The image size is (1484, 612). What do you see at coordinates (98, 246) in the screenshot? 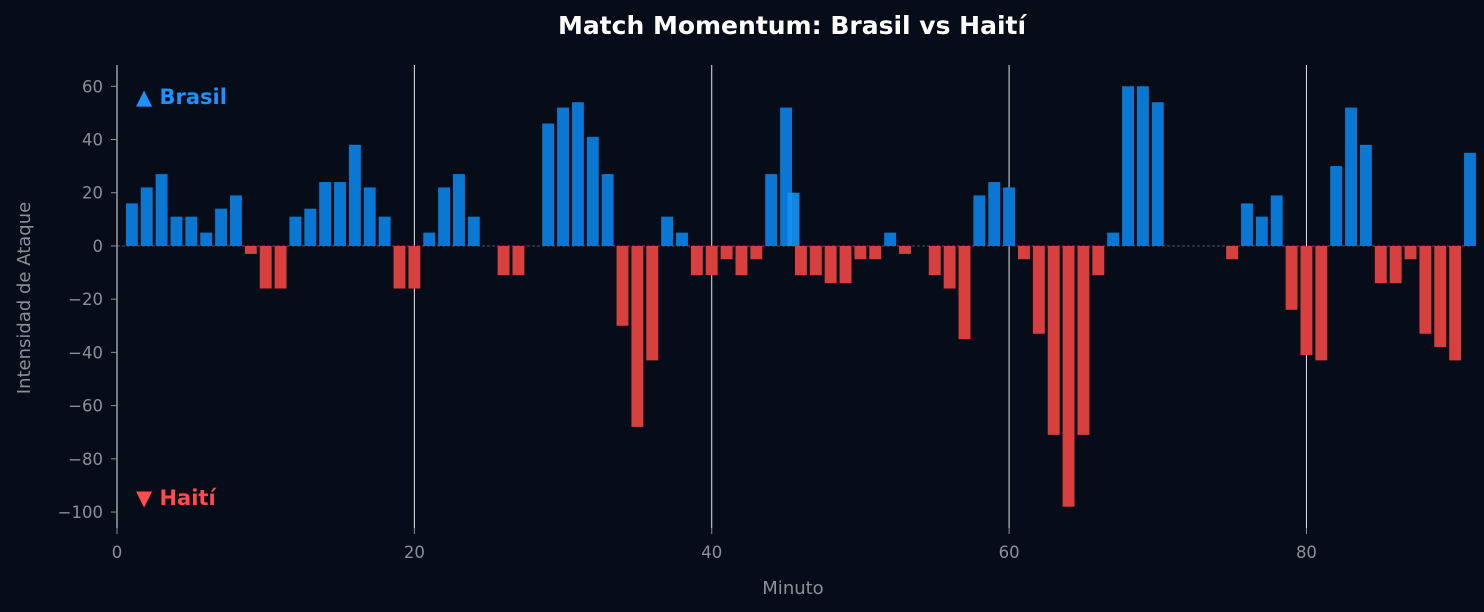
I see `y-tick-label: 0` at bounding box center [98, 246].